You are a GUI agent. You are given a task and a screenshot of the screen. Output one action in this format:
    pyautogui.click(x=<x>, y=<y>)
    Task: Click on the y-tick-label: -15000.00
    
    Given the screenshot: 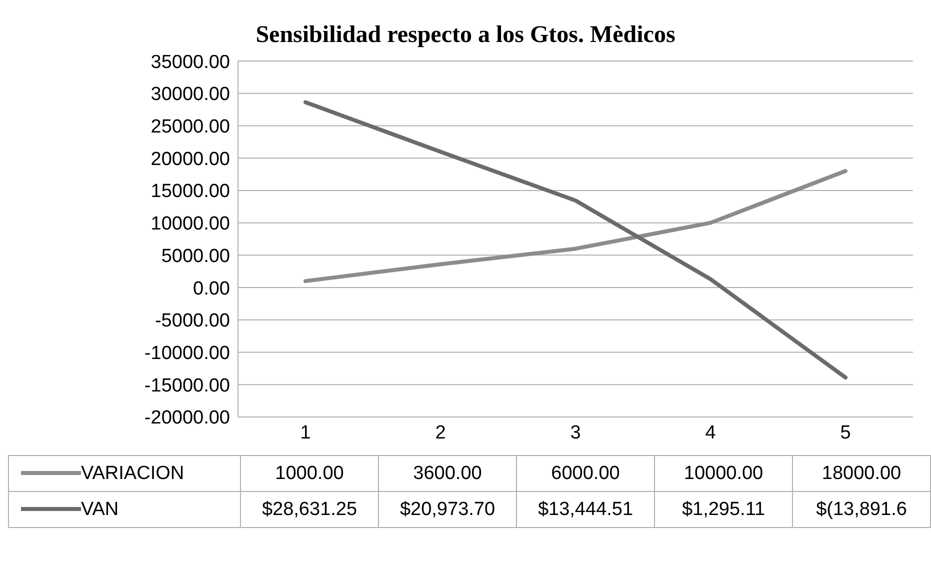 What is the action you would take?
    pyautogui.click(x=187, y=385)
    